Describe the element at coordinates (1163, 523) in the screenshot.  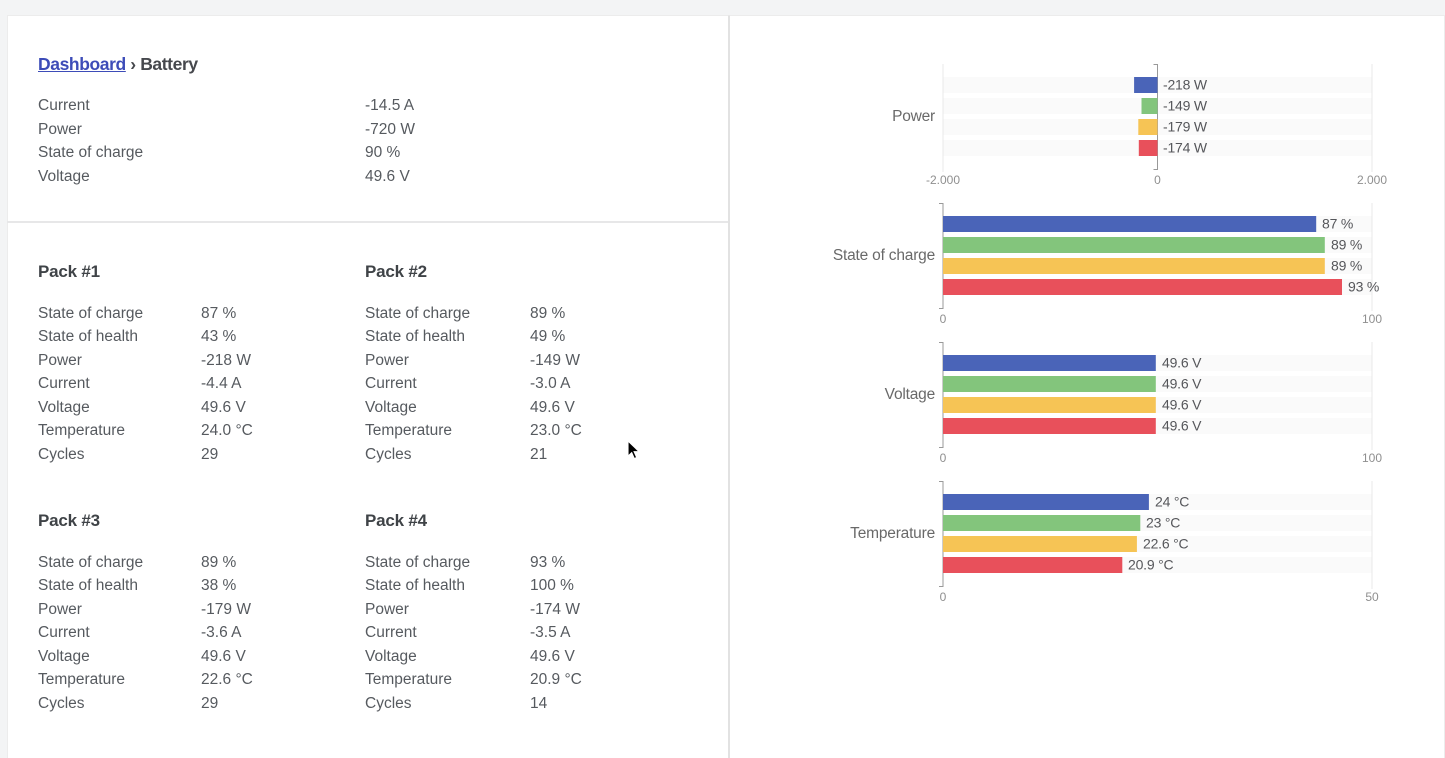
I see `svg-text: 23 °C` at that location.